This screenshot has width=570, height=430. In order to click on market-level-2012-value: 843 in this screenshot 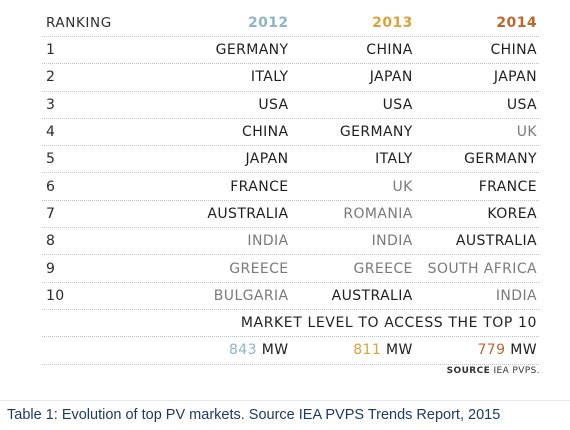, I will do `click(243, 350)`.